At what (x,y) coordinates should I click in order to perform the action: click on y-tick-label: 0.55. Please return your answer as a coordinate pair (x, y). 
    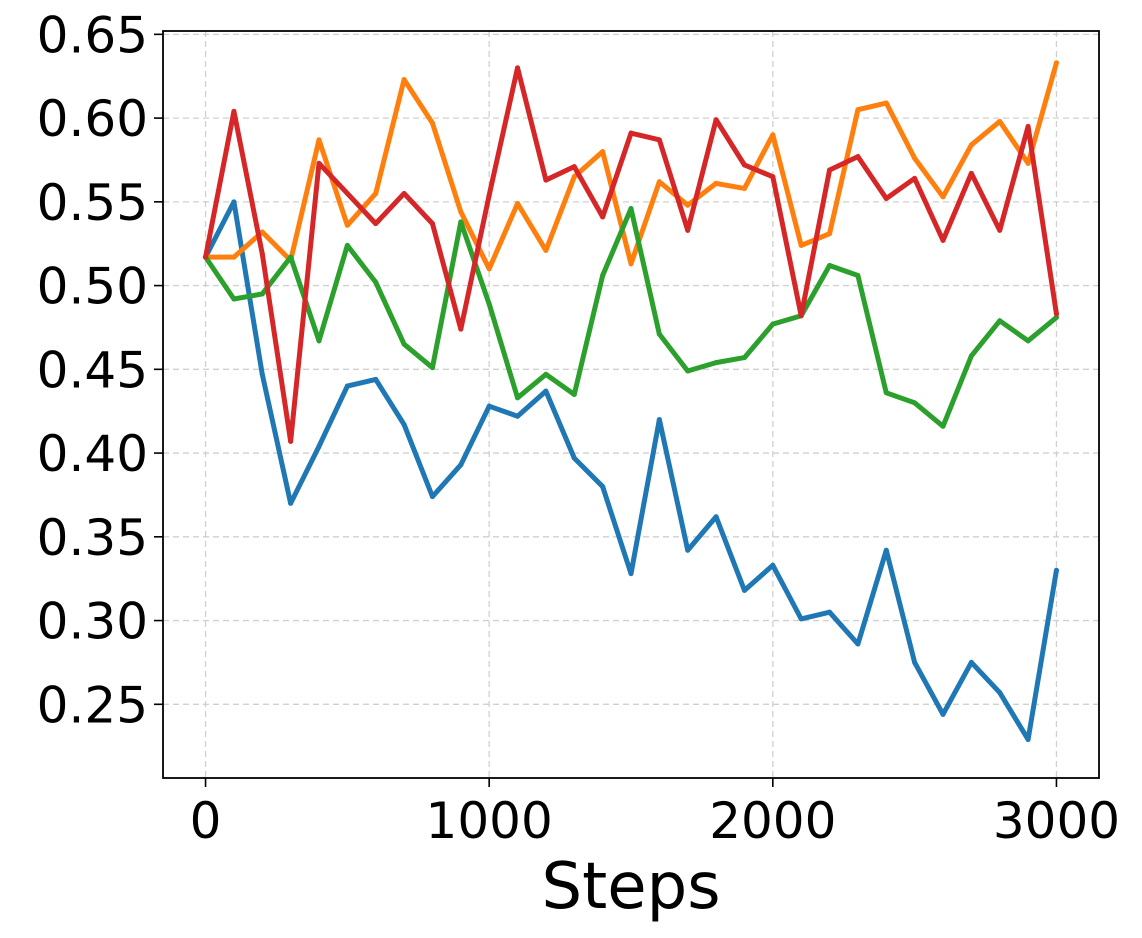
    Looking at the image, I should click on (92, 203).